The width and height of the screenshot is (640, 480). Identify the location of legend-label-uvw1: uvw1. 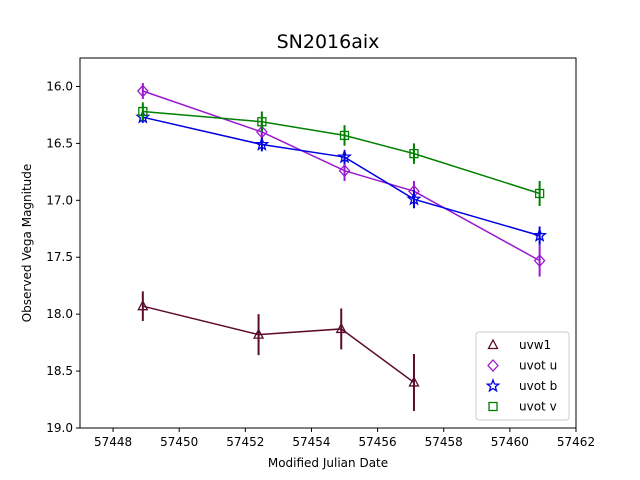
(535, 345).